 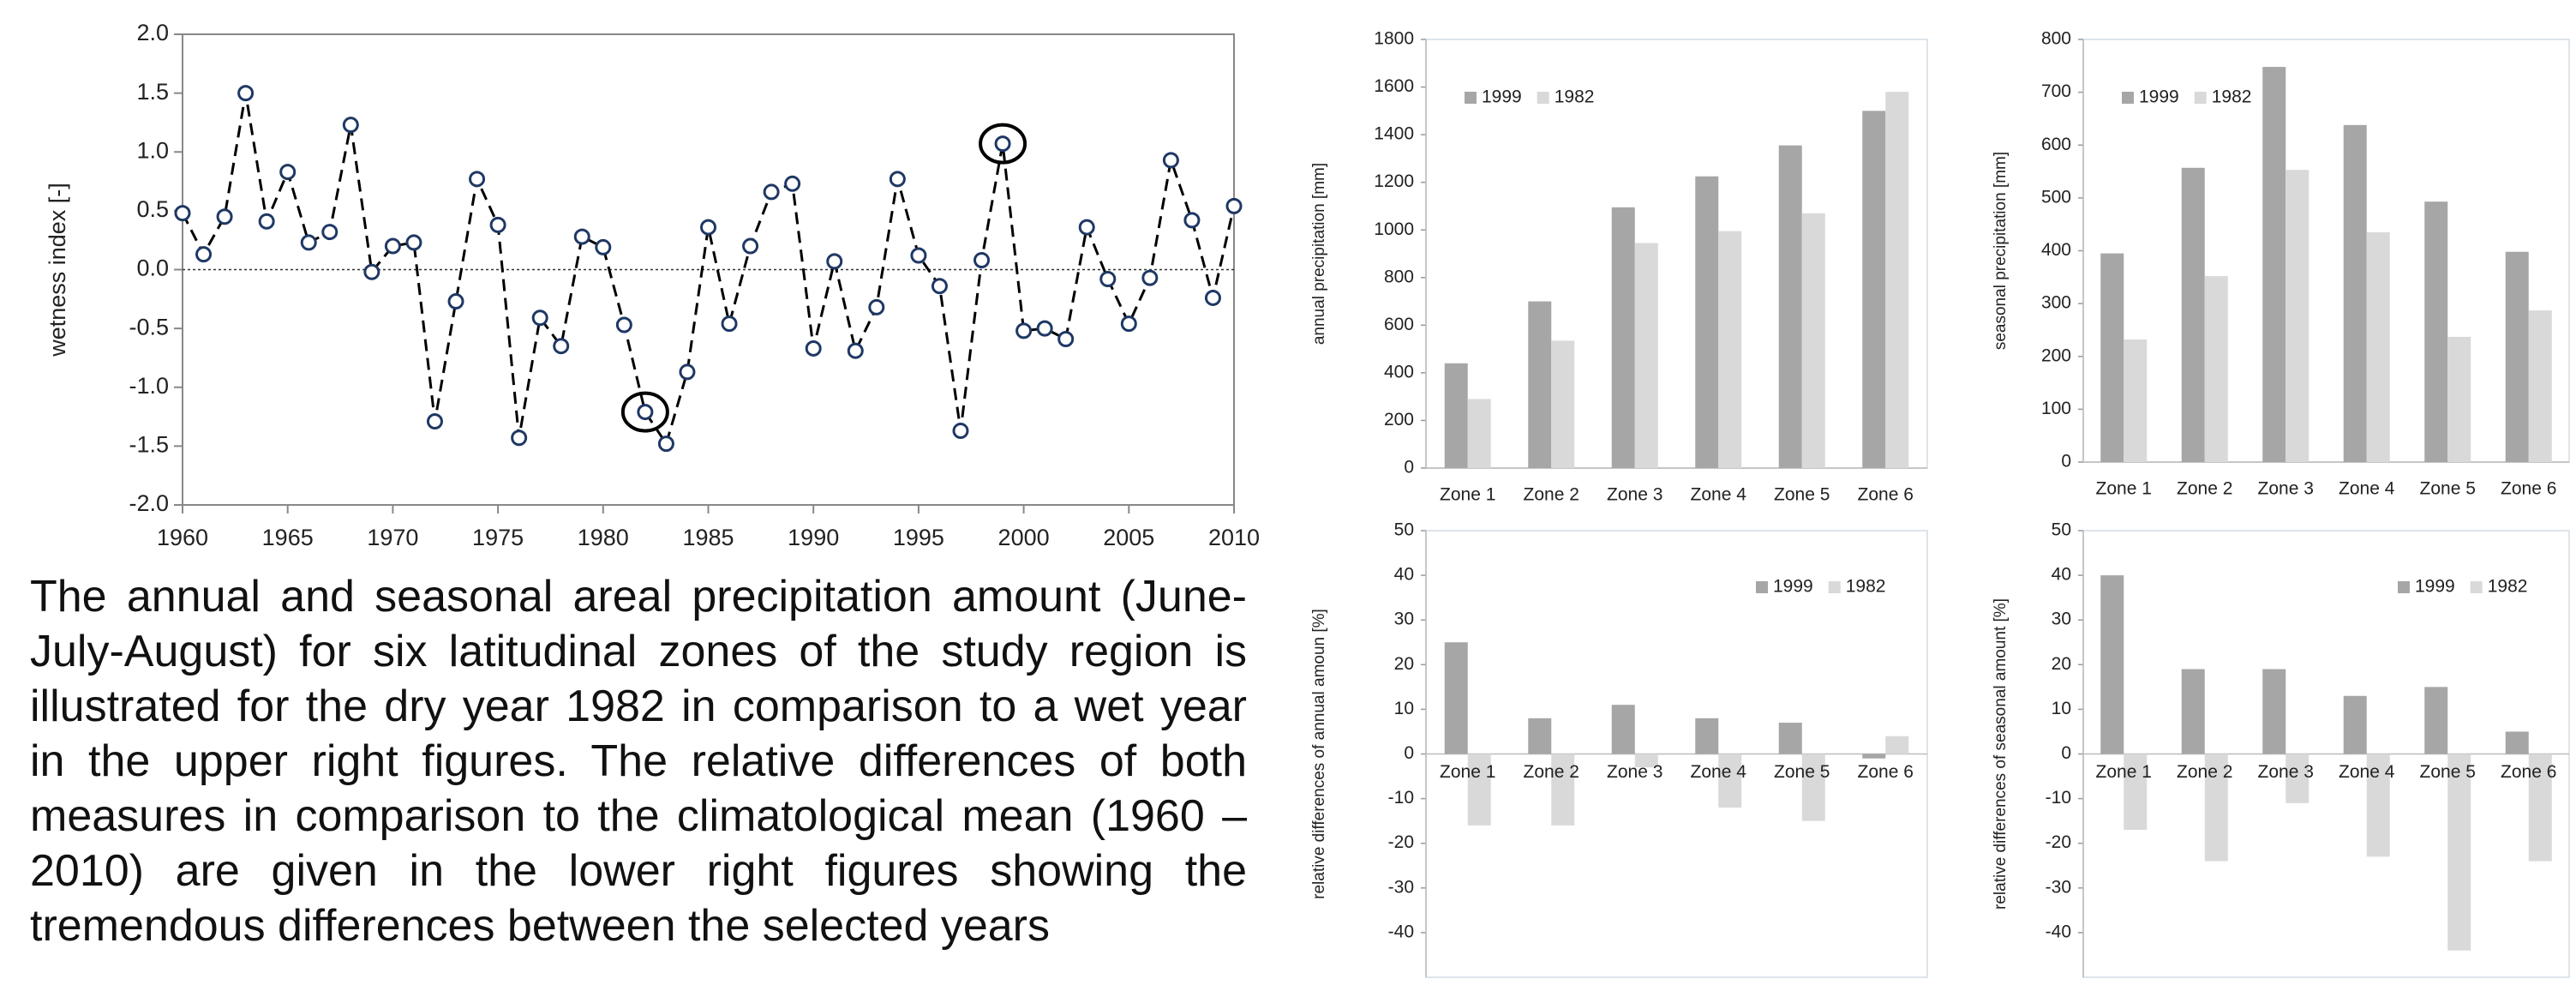 What do you see at coordinates (149, 445) in the screenshot?
I see `y-tick-label: -1.5` at bounding box center [149, 445].